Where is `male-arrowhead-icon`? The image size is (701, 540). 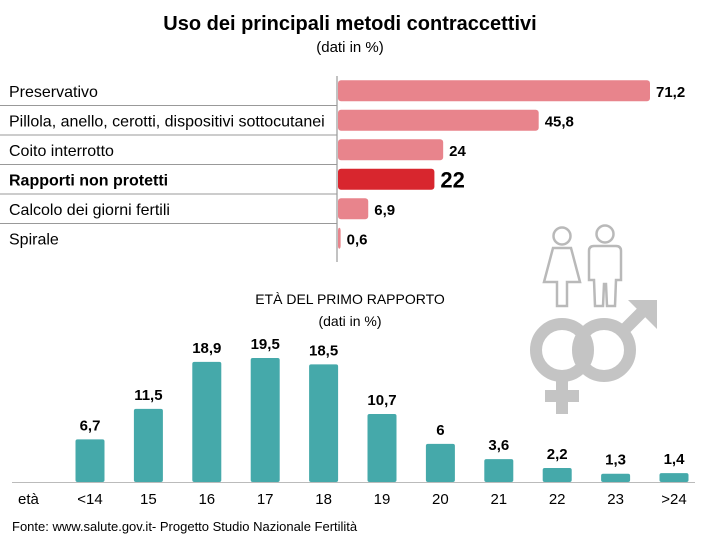
male-arrowhead-icon is located at coordinates (642, 314).